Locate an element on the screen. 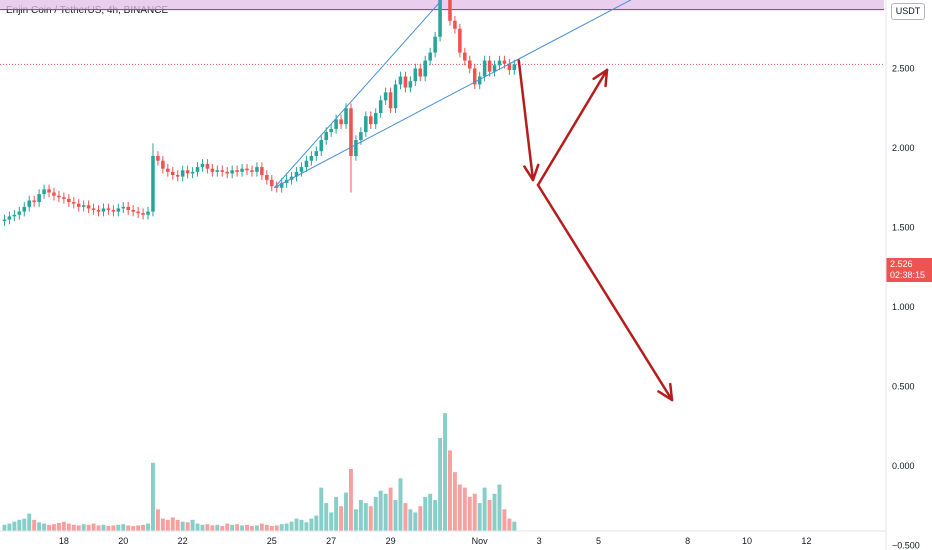  trendlines-layer is located at coordinates (452, 94).